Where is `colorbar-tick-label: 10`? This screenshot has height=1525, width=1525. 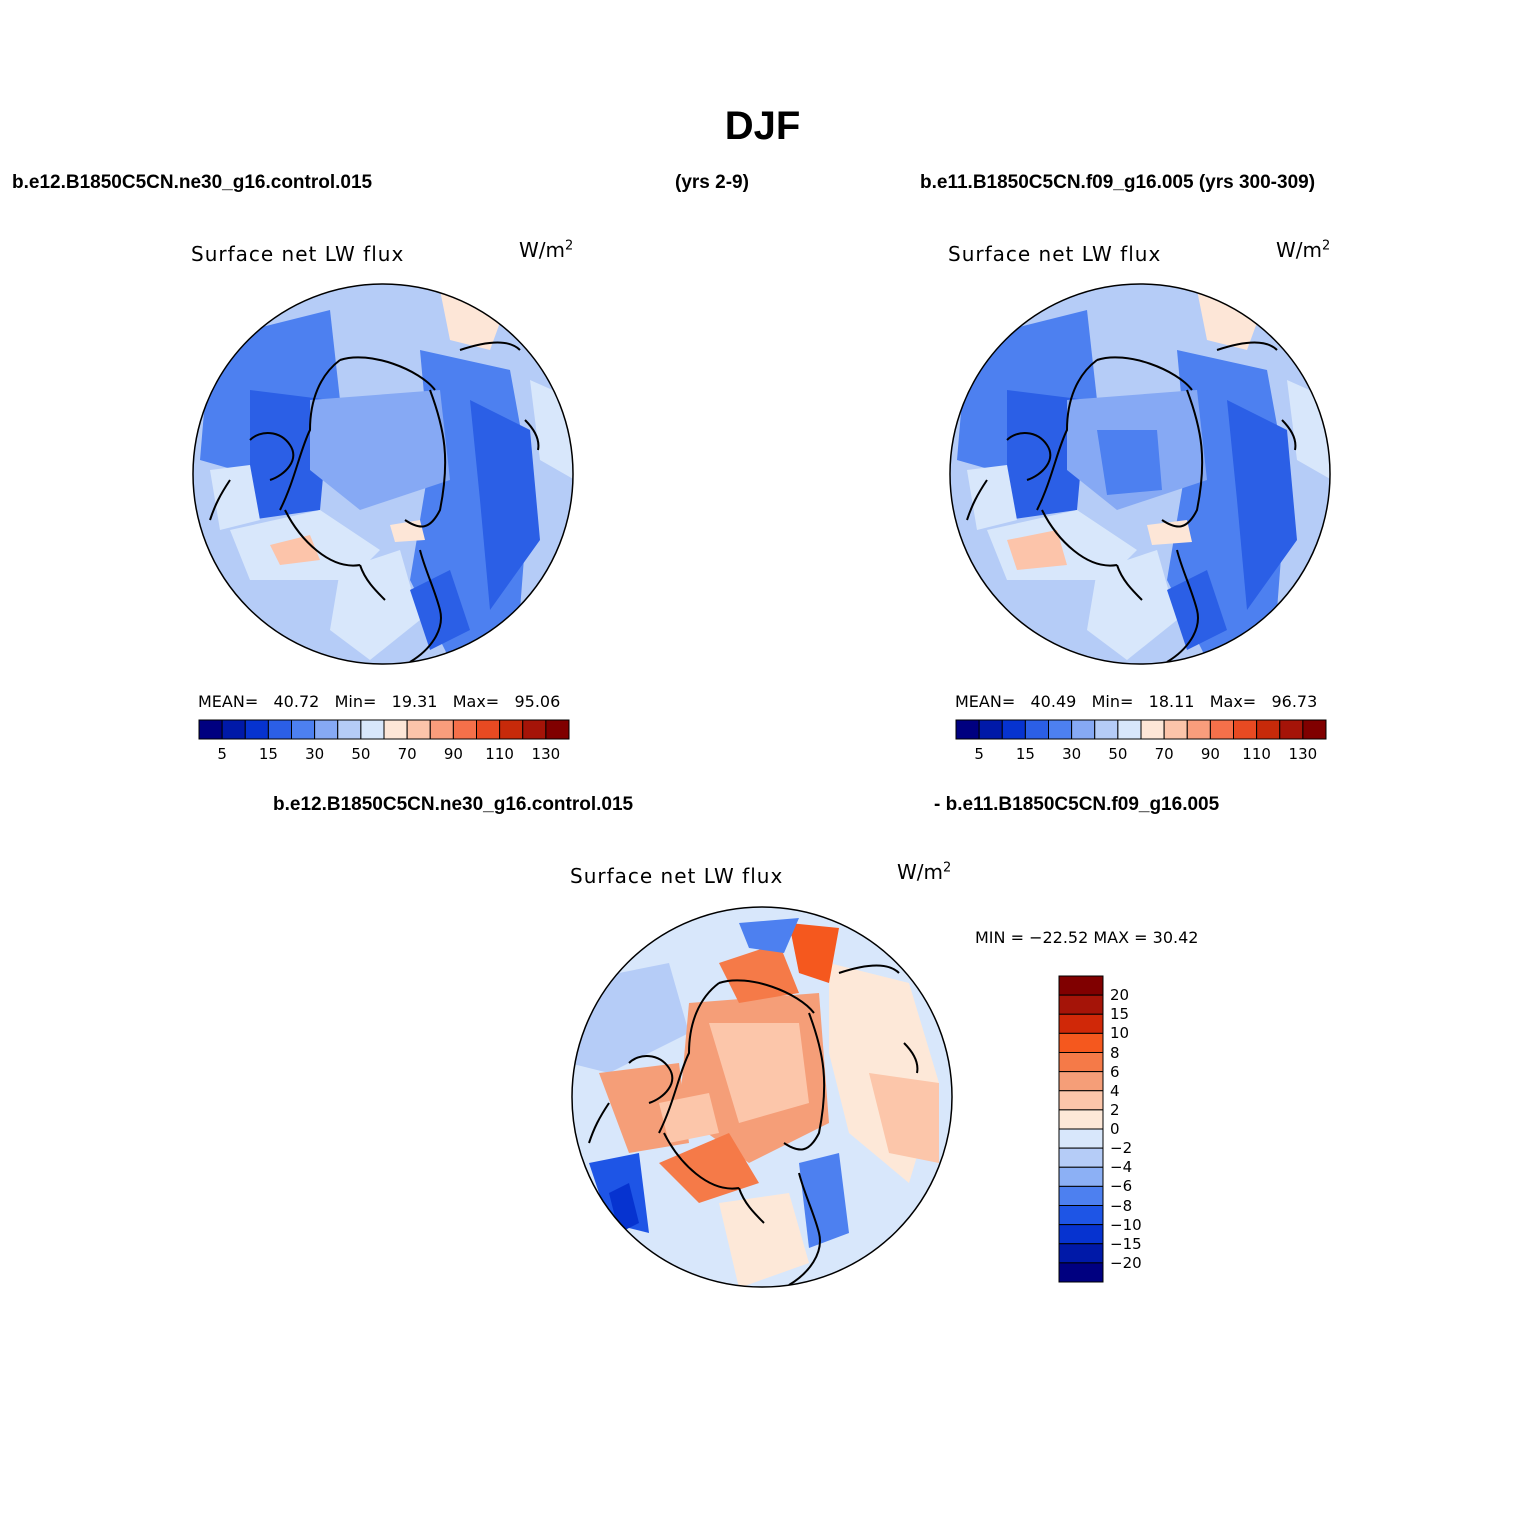
colorbar-tick-label: 10 is located at coordinates (1120, 1033).